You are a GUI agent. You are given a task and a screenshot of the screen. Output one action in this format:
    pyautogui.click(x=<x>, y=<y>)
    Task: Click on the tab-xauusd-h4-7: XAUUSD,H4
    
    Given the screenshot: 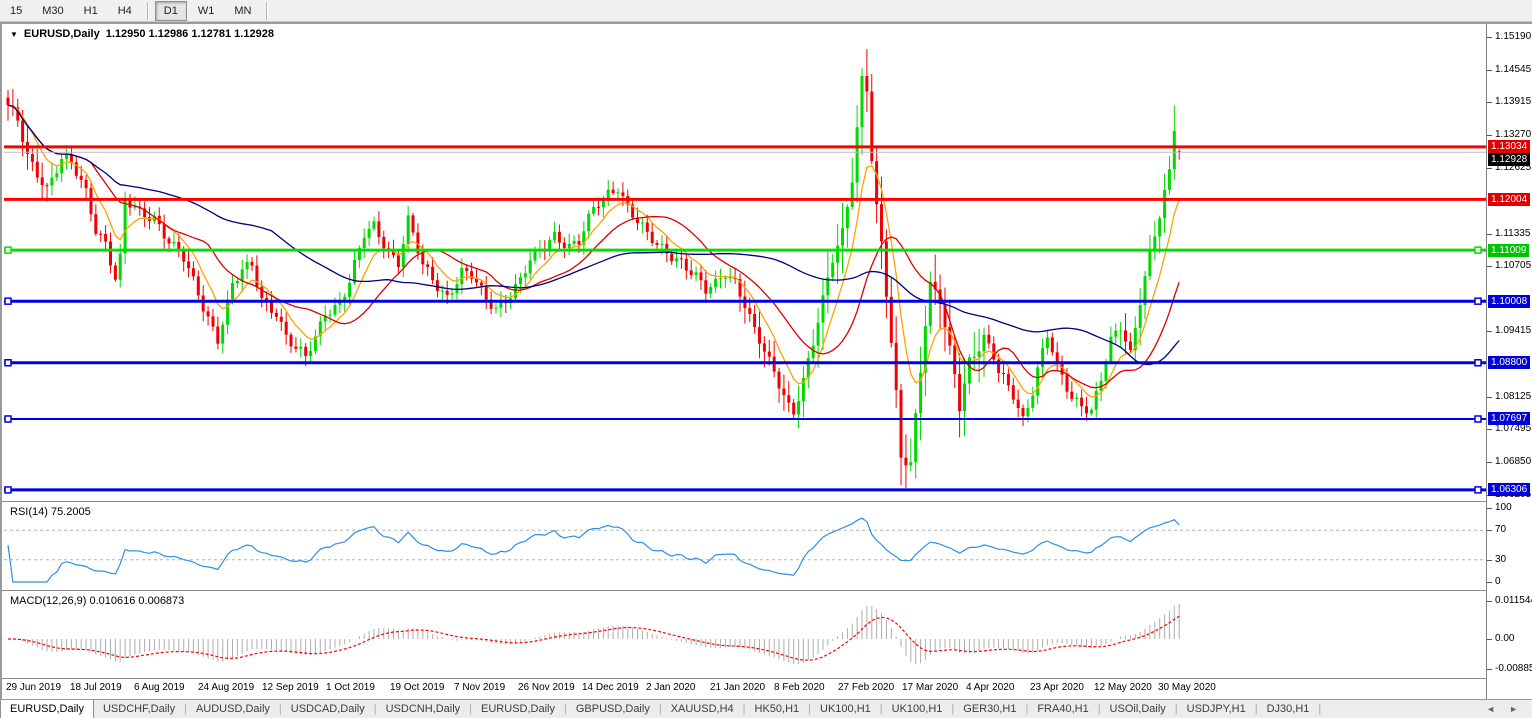 What is the action you would take?
    pyautogui.click(x=702, y=709)
    